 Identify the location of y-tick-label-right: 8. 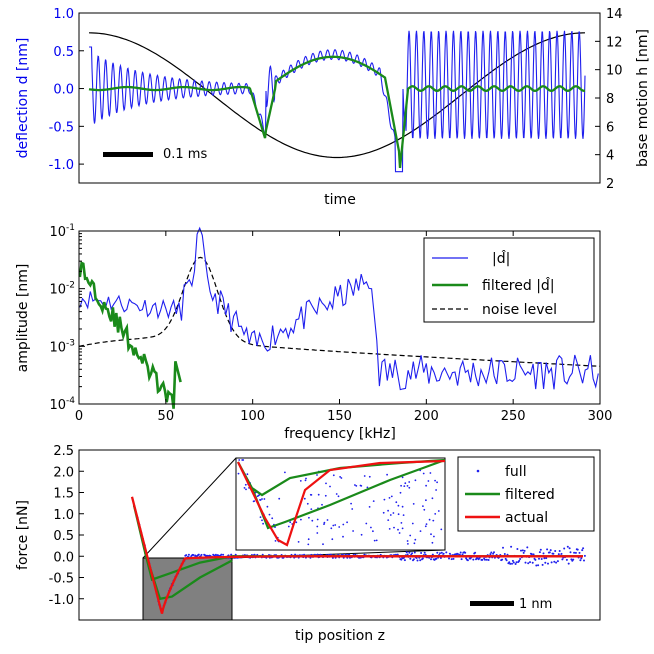
(610, 99).